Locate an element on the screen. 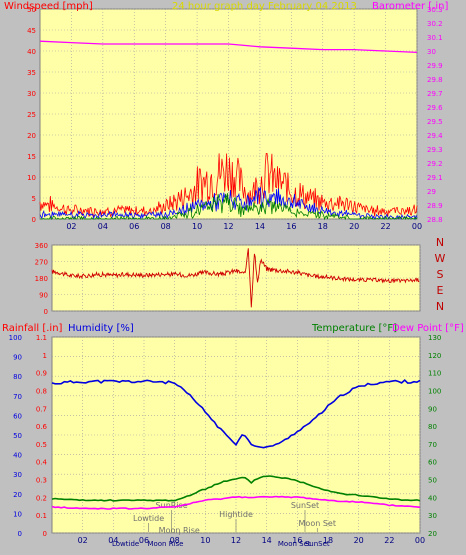  humidity-series is located at coordinates (236, 413).